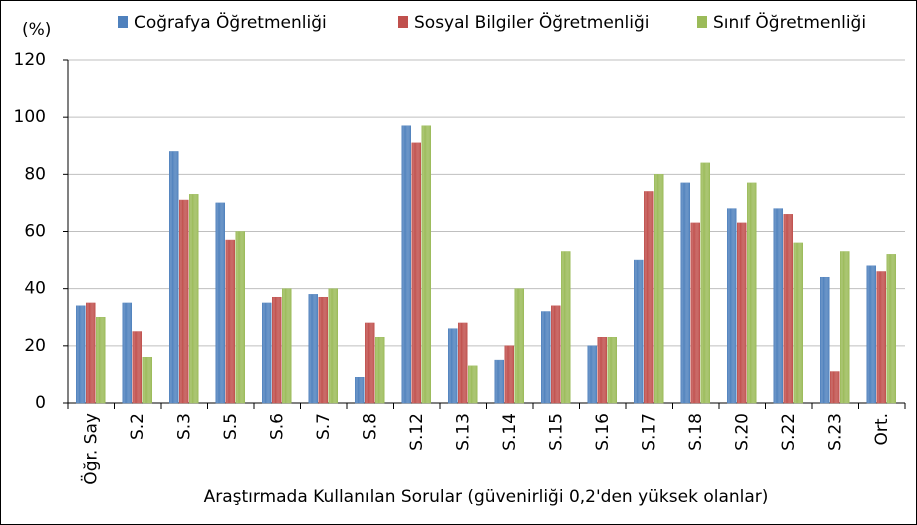  I want to click on y-tick-label: 0, so click(40, 403).